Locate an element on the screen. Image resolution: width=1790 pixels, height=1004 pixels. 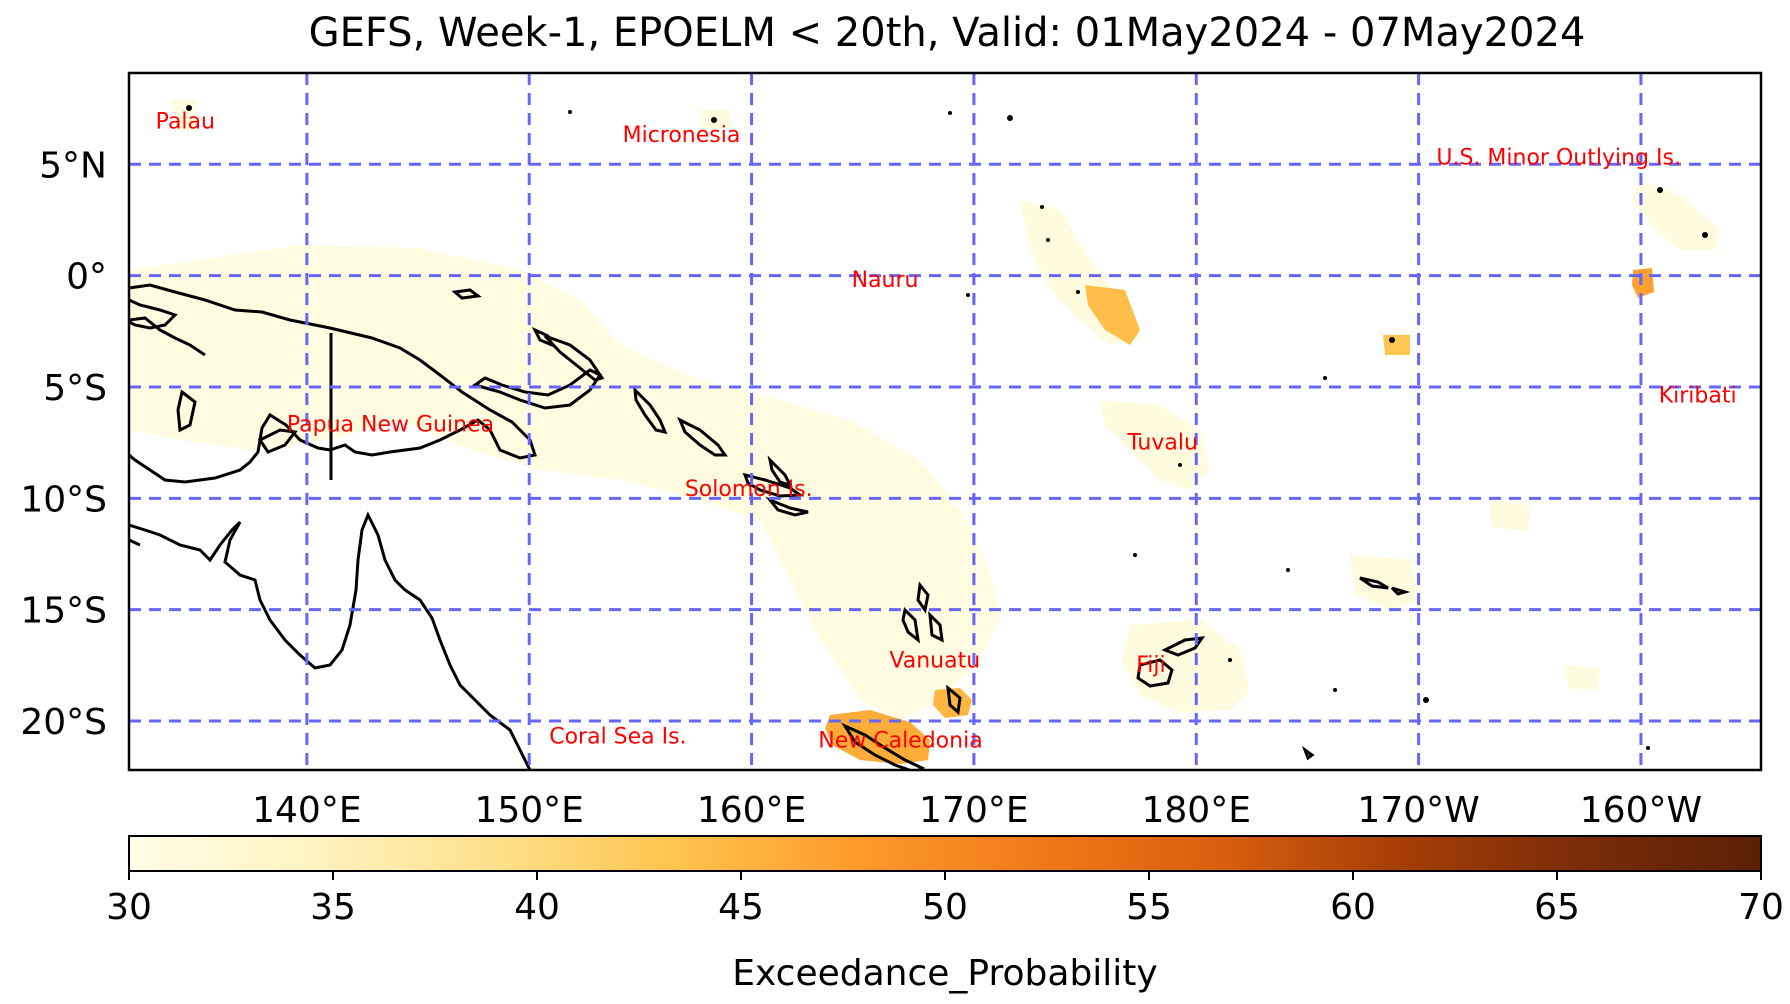
probability-area-vanuatu-hotspot is located at coordinates (952, 703).